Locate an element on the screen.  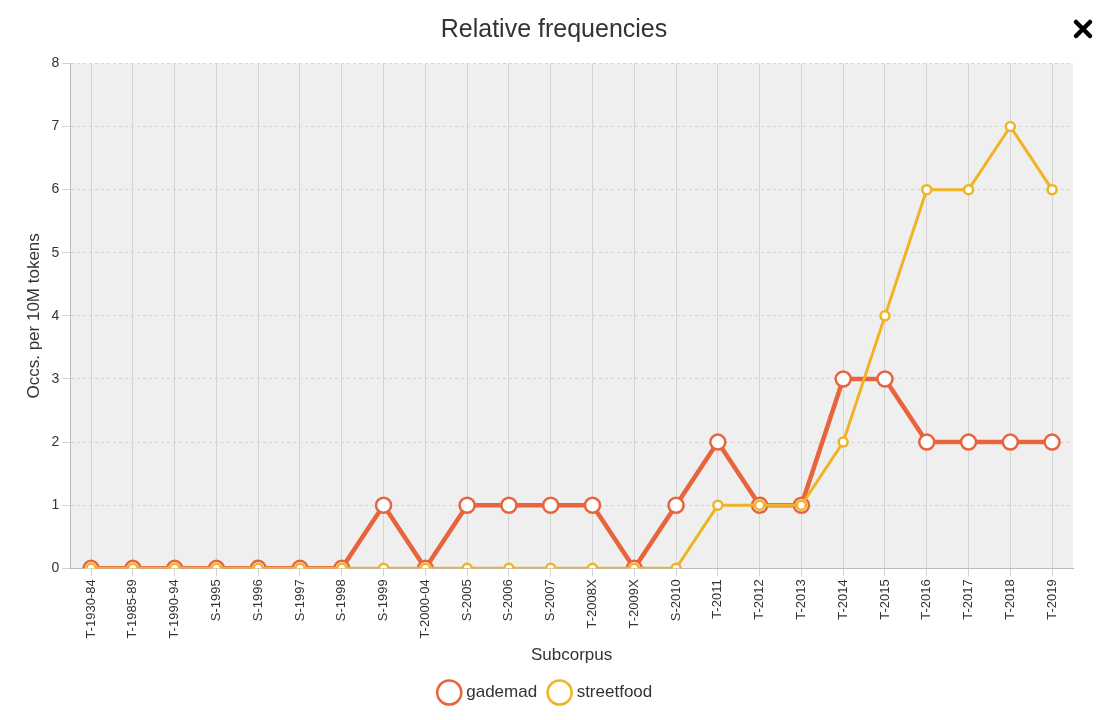
legend-label: streetfood is located at coordinates (614, 692).